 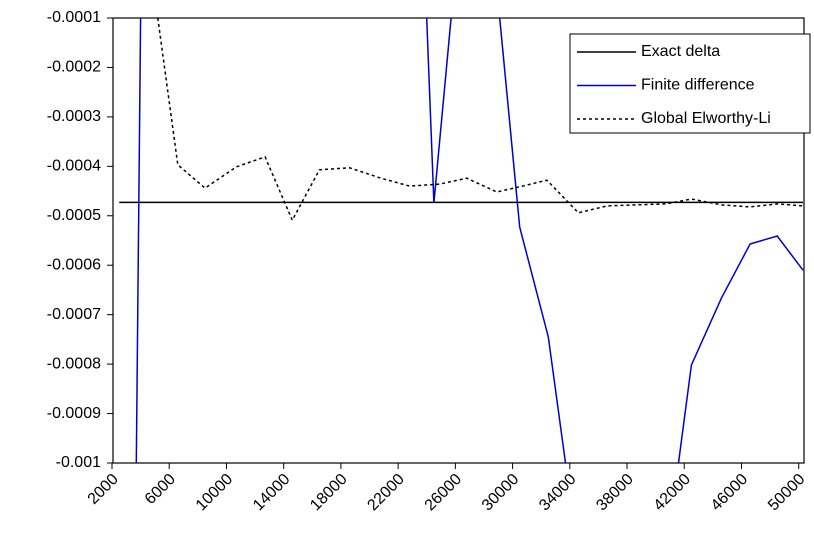 I want to click on y-tick-label: -0.0004, so click(x=74, y=166).